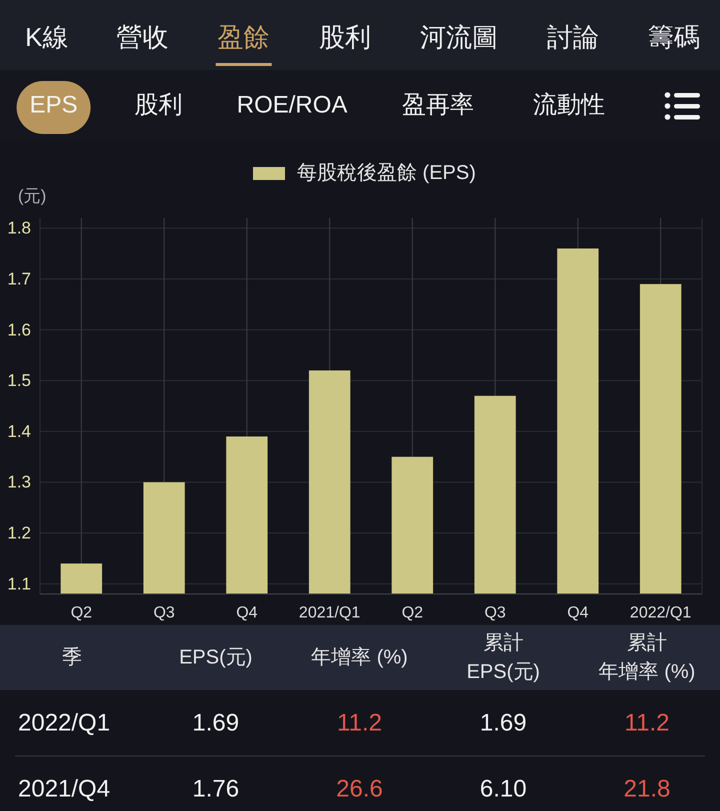 The width and height of the screenshot is (720, 811). I want to click on text: 6.10, so click(503, 789).